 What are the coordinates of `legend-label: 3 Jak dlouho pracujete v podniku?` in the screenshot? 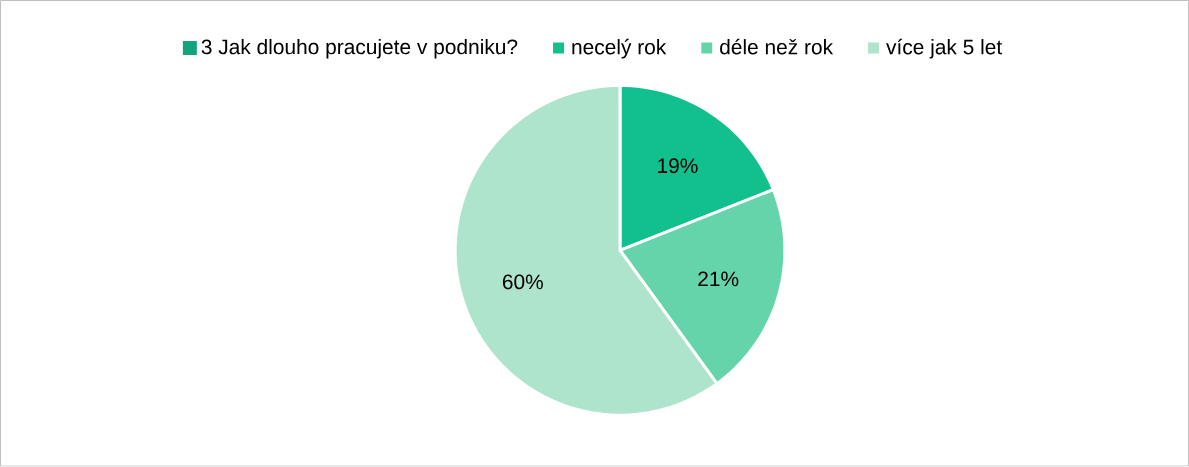 It's located at (359, 49).